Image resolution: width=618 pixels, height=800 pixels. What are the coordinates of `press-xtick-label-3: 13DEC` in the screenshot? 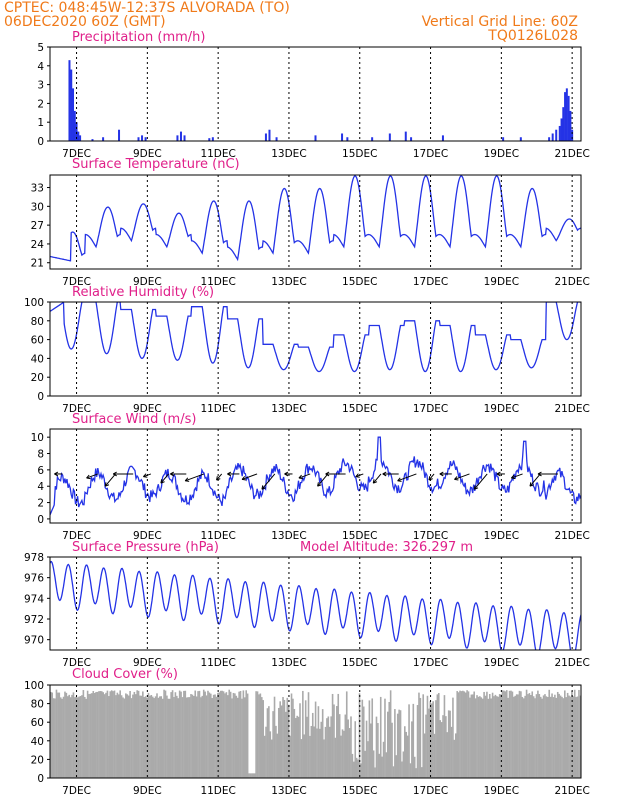 It's located at (288, 663).